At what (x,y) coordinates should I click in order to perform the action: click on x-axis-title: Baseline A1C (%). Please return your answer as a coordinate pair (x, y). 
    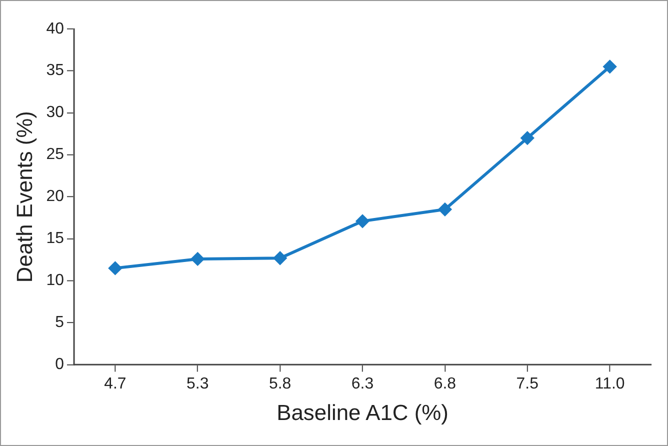
    Looking at the image, I should click on (362, 412).